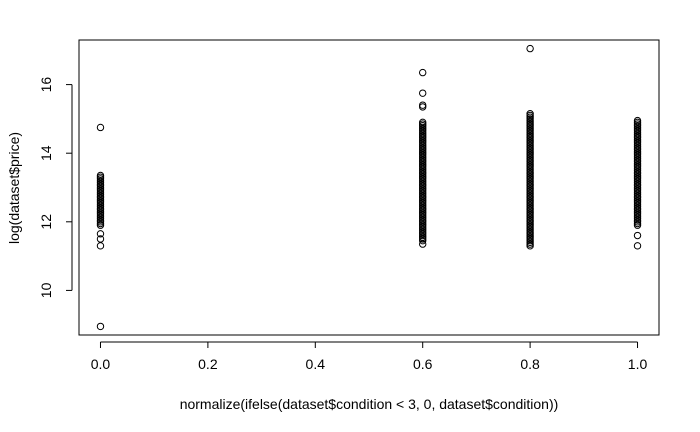 This screenshot has height=432, width=700. What do you see at coordinates (369, 356) in the screenshot?
I see `x-axis: 0.0 0.2 0.4 0.6 0.8 1.0` at bounding box center [369, 356].